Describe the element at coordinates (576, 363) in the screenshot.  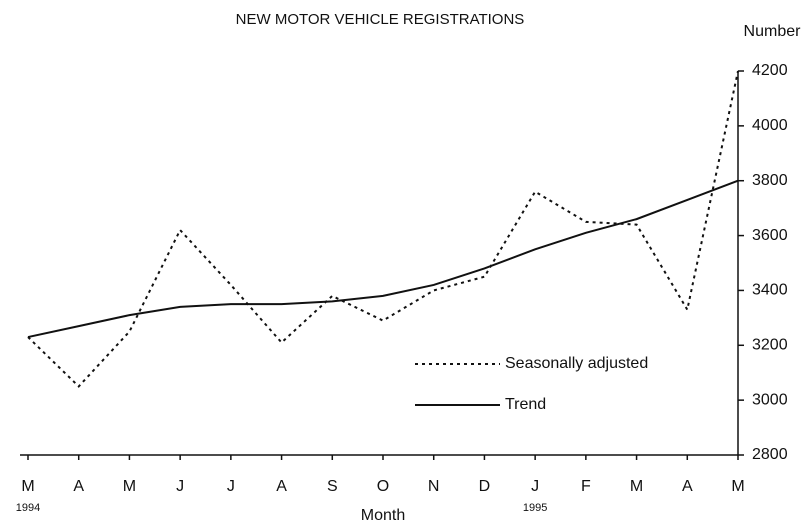
I see `legend-label: Seasonally adjusted` at that location.